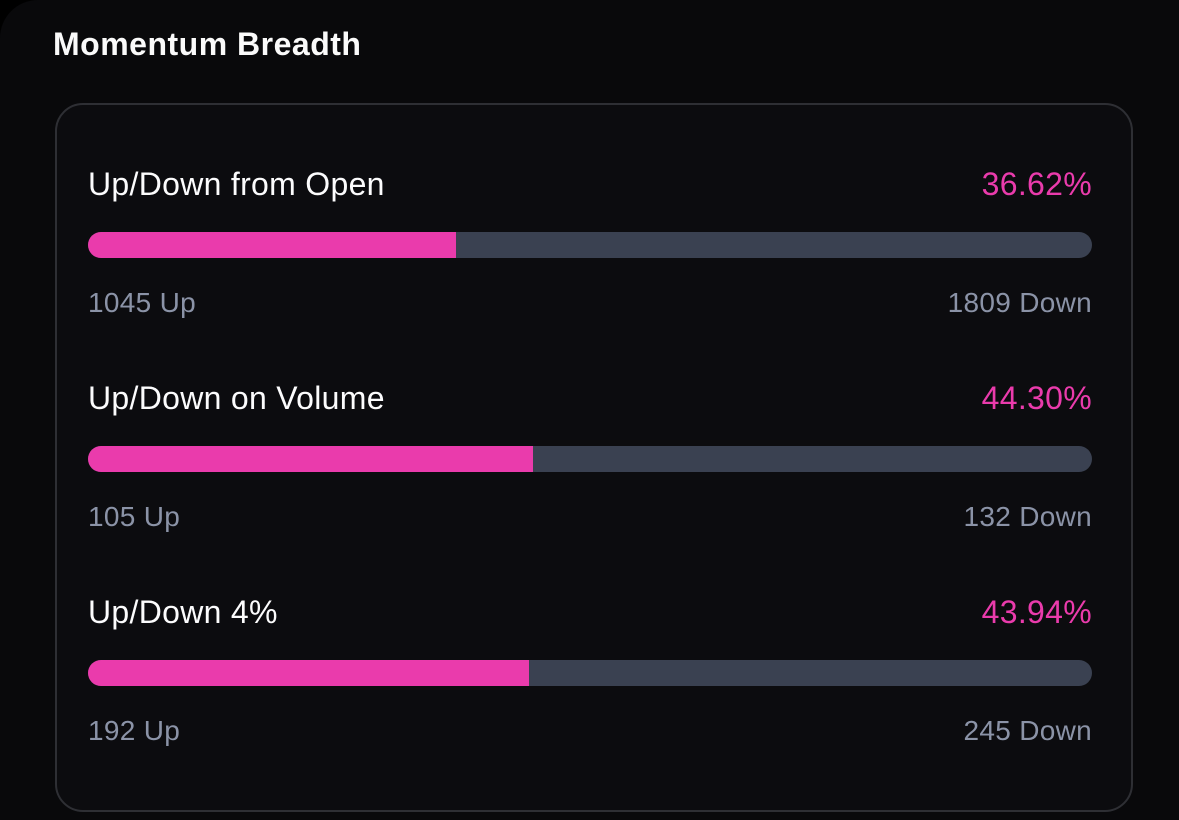  What do you see at coordinates (1027, 516) in the screenshot?
I see `down-count-label: 132 Down` at bounding box center [1027, 516].